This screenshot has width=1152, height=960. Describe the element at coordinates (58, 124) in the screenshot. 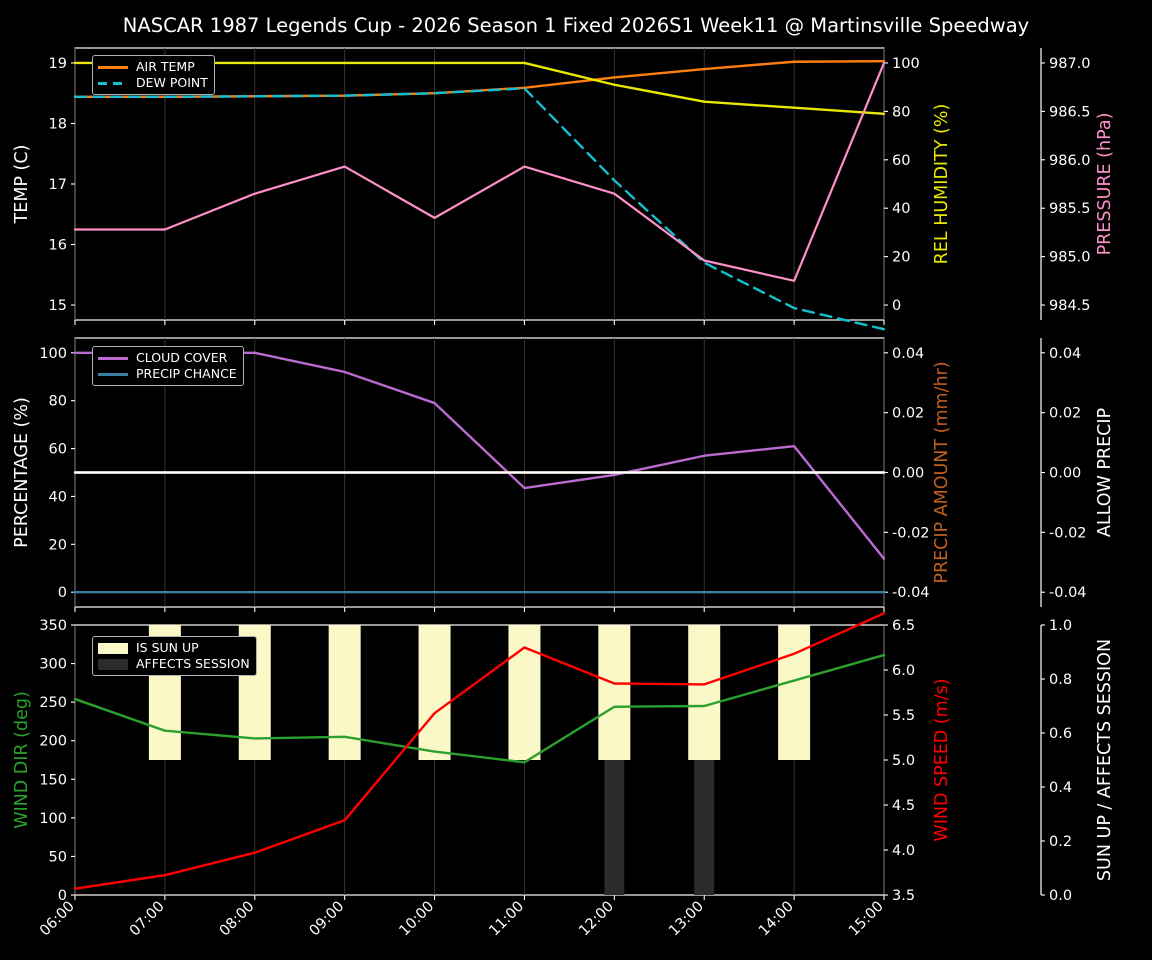

I see `axis-tick-label: 18` at that location.